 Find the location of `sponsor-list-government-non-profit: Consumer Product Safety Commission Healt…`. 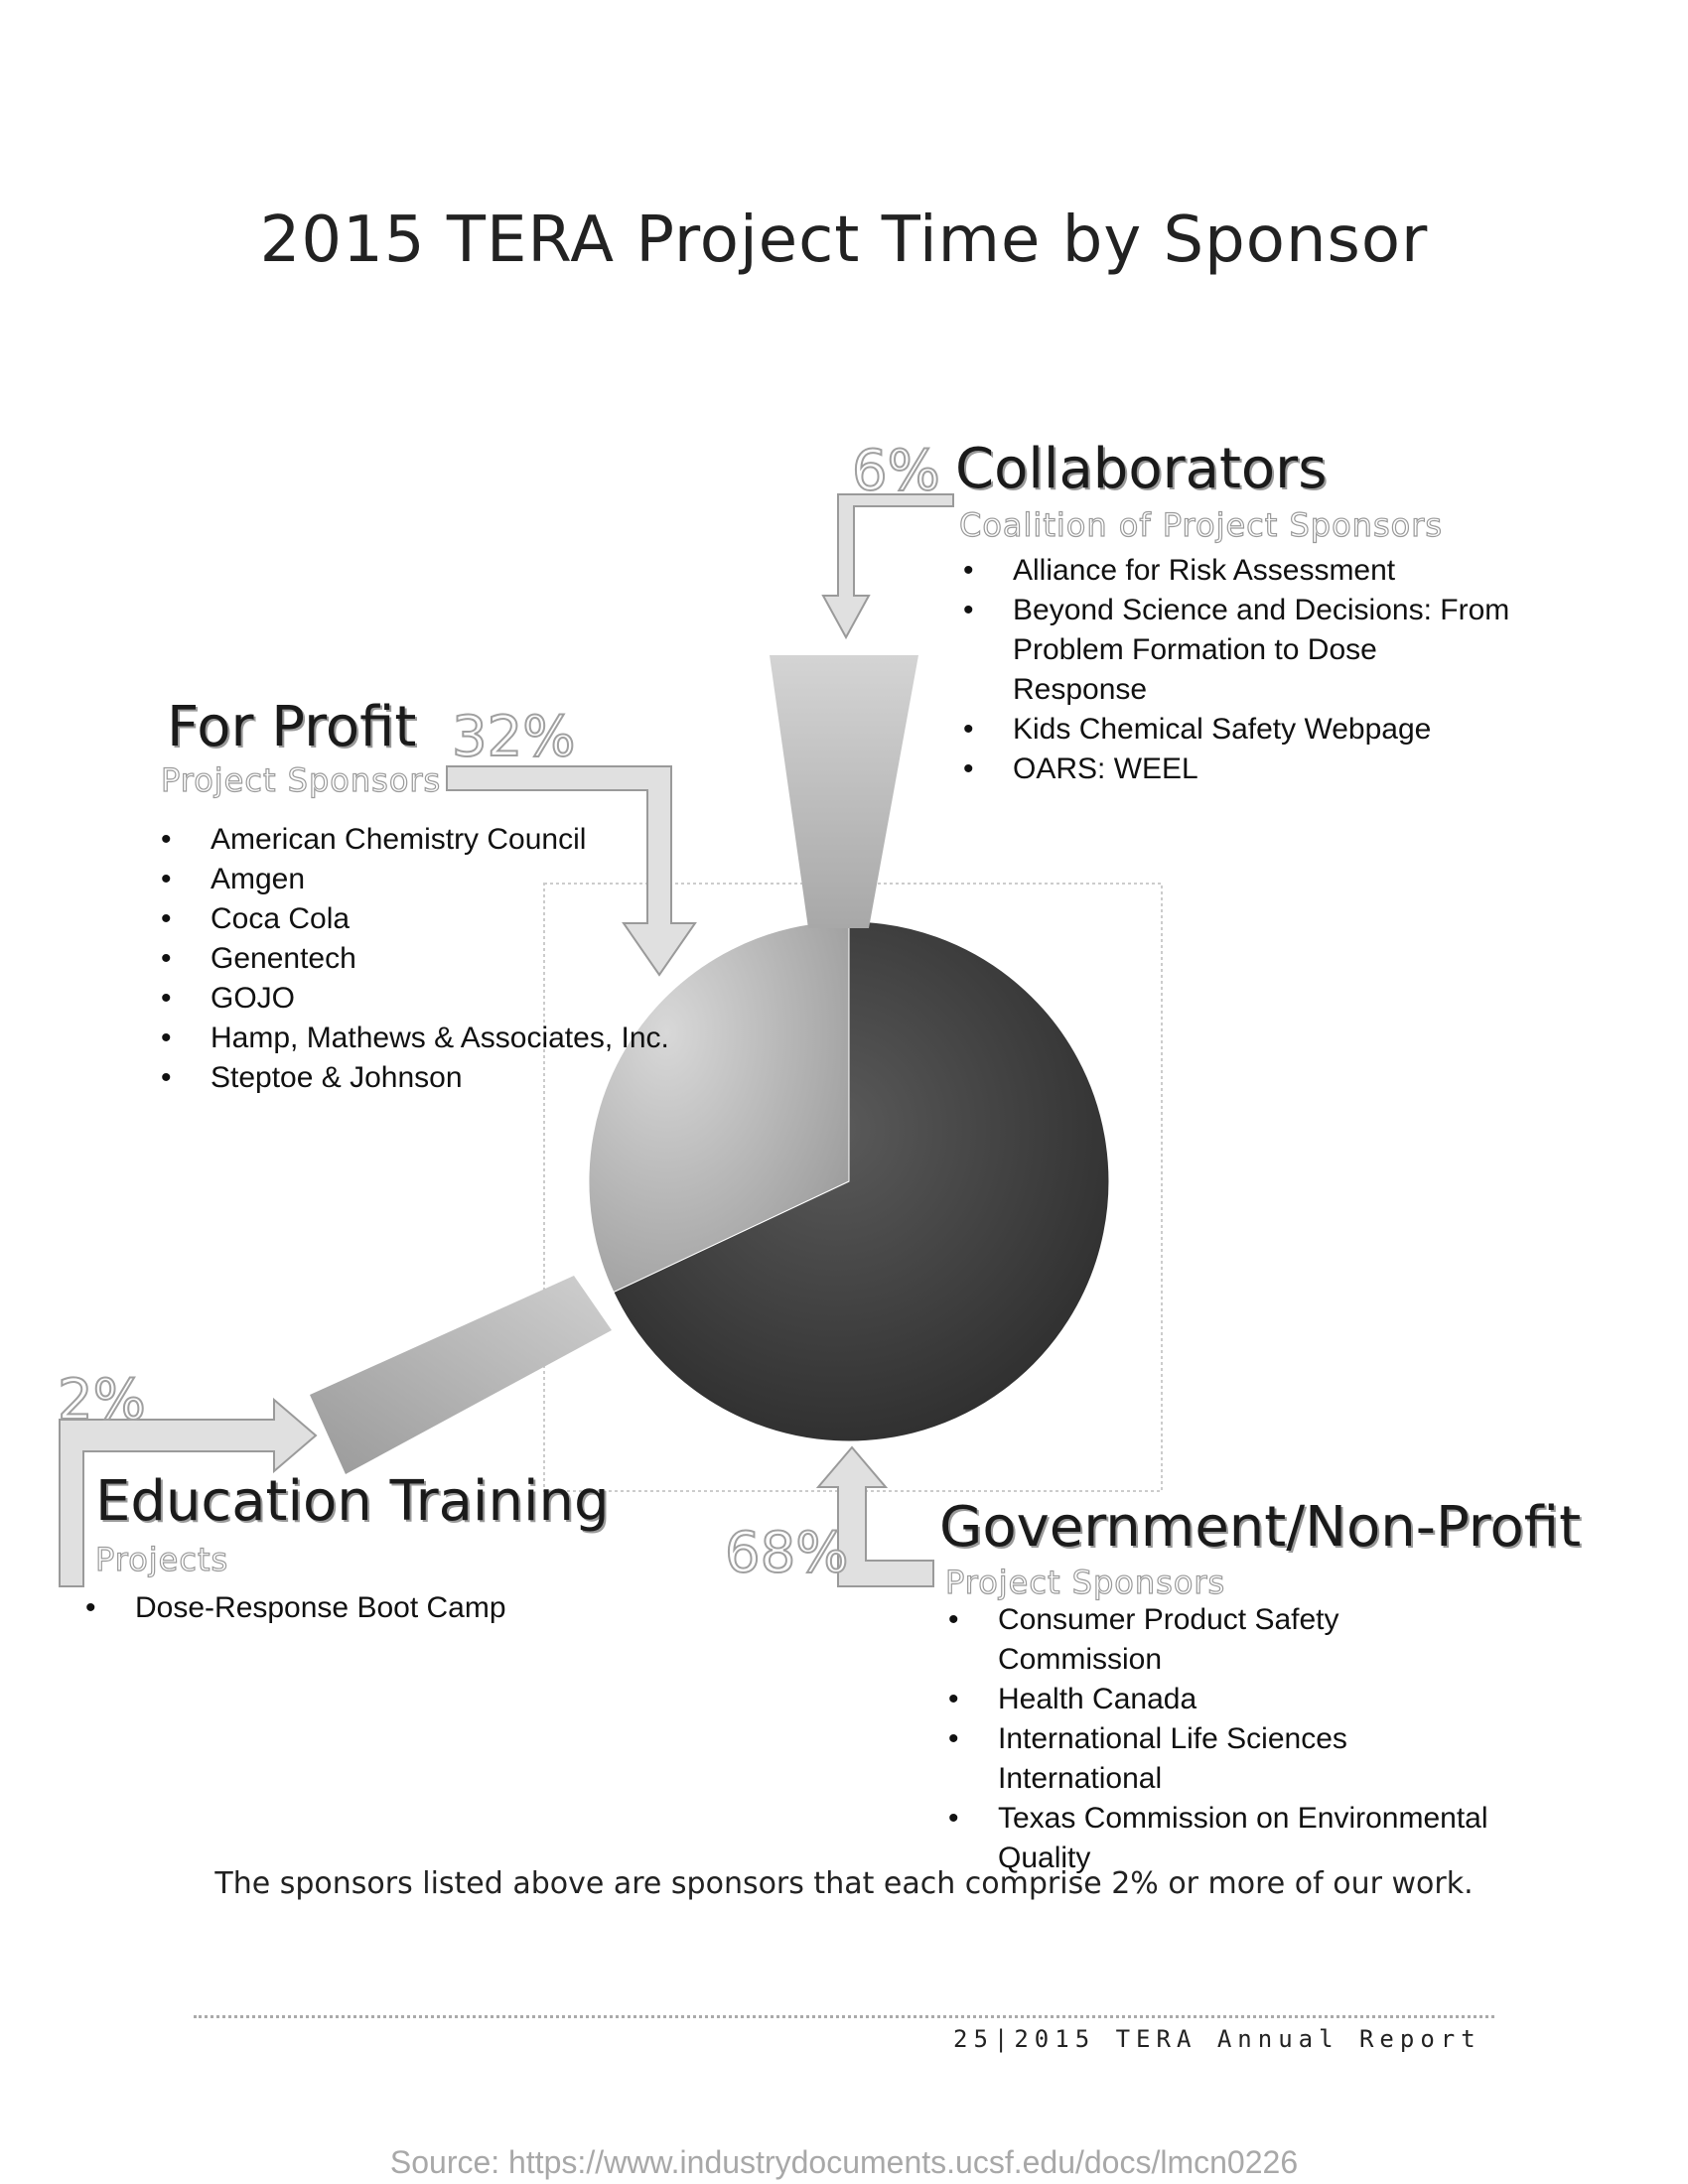

sponsor-list-government-non-profit: Consumer Product Safety Commission Healt… is located at coordinates (1226, 1739).